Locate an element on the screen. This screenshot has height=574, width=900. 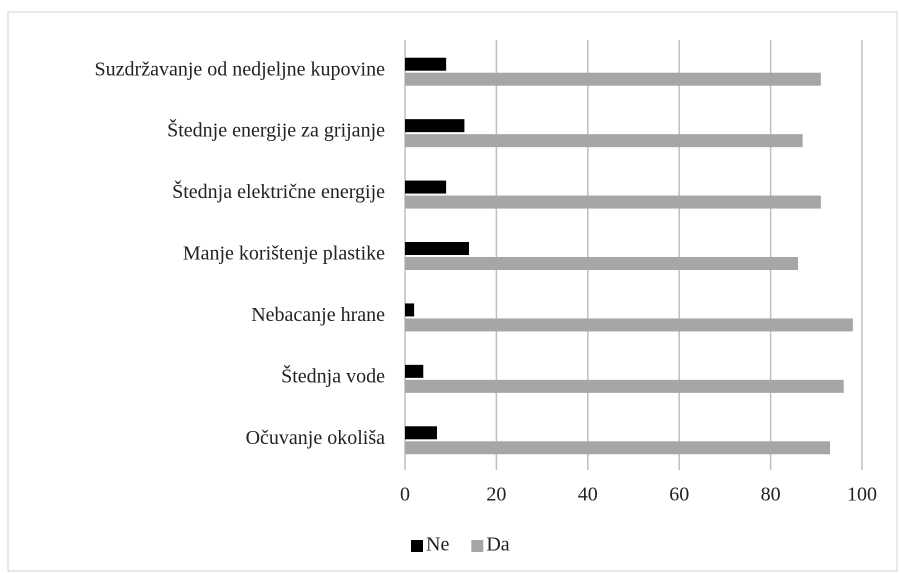
y-tick-label: Nebacanje hrane is located at coordinates (318, 315).